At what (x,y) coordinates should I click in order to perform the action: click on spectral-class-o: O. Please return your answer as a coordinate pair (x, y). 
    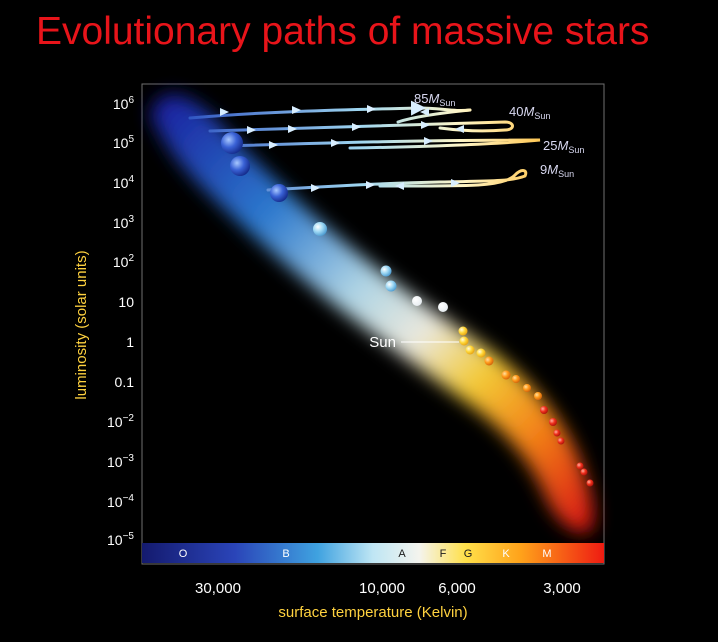
    Looking at the image, I should click on (183, 554).